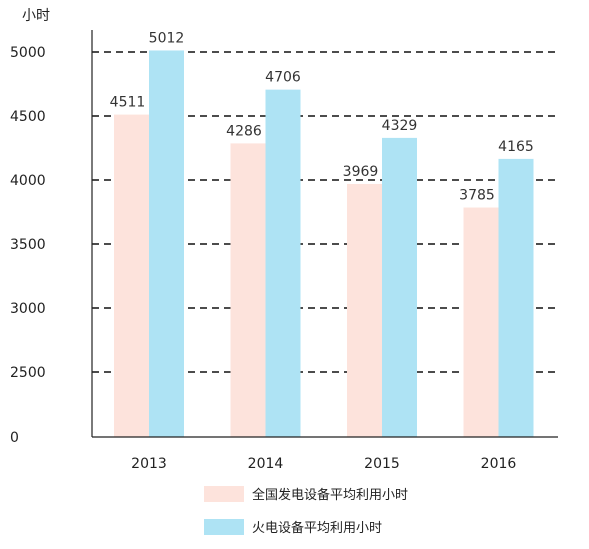 This screenshot has width=589, height=549. What do you see at coordinates (283, 78) in the screenshot?
I see `data-label-thermal-2014: 4706` at bounding box center [283, 78].